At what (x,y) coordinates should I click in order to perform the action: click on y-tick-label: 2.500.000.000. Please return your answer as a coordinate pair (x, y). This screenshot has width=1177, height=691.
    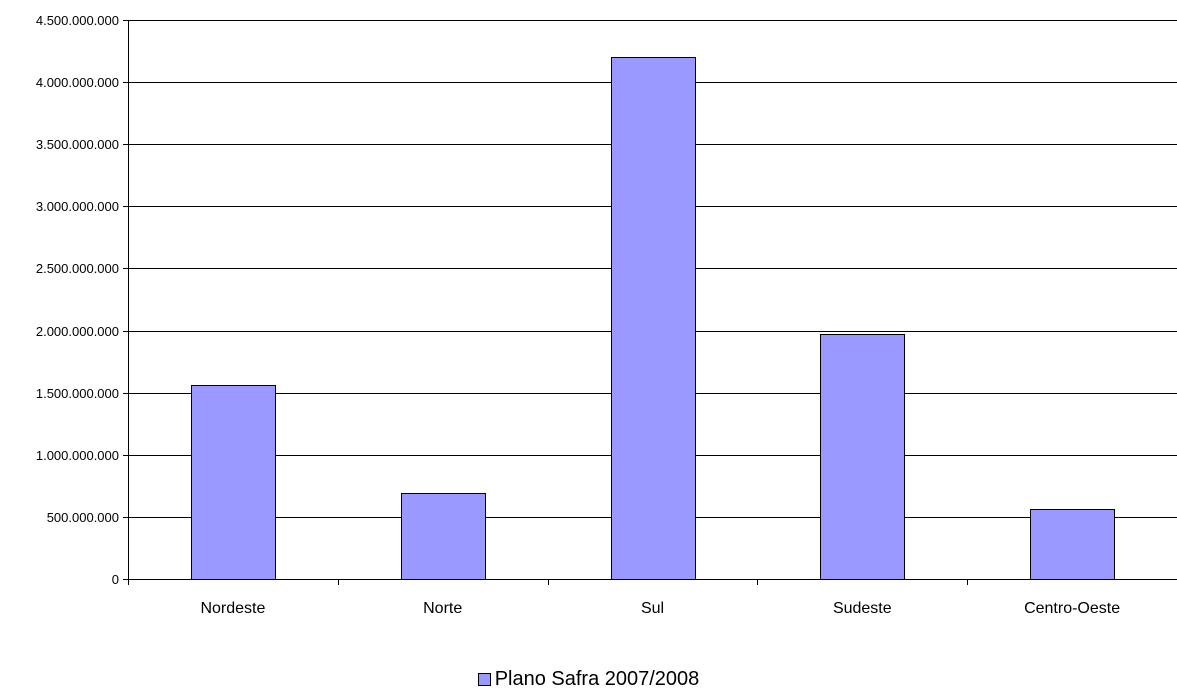
    Looking at the image, I should click on (77, 268).